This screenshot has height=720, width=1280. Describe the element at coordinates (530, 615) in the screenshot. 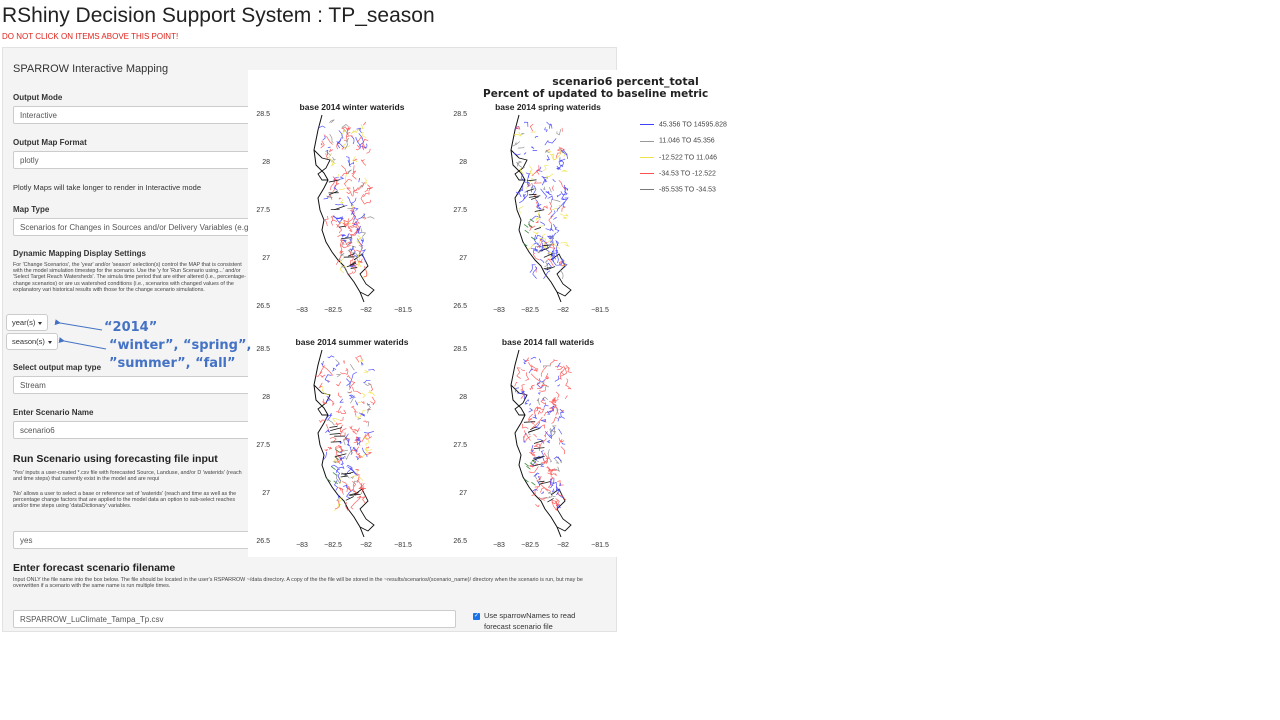

I see `sparrow-names-label-1: Use sparrowNames to read` at that location.